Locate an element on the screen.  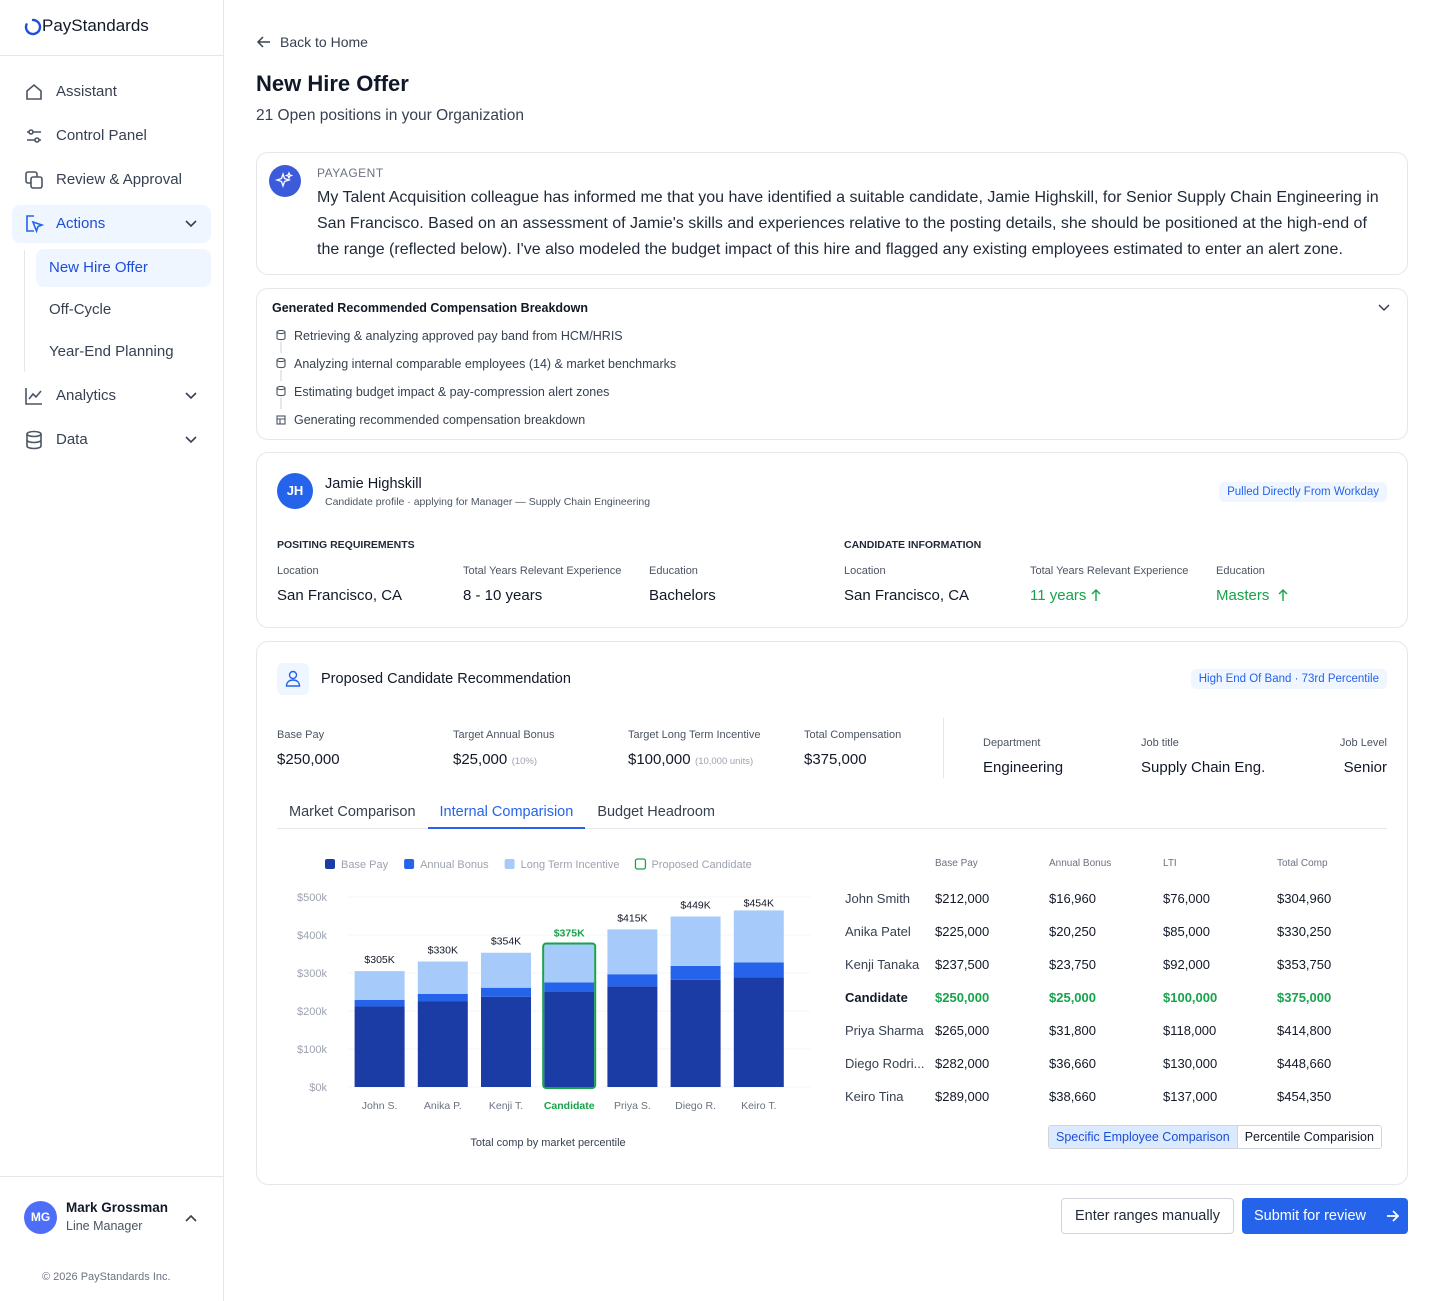
field-value: San Francisco, CA is located at coordinates (907, 595).